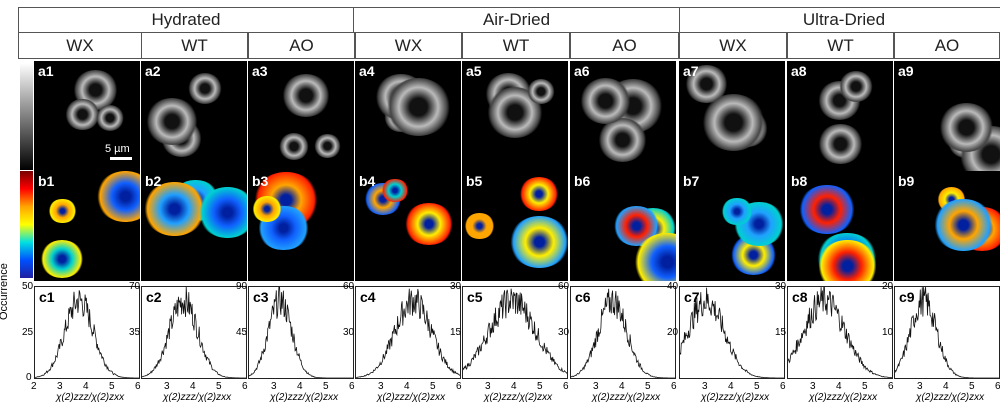 The width and height of the screenshot is (1000, 406). What do you see at coordinates (840, 116) in the screenshot?
I see `shg-image-panel: a8` at bounding box center [840, 116].